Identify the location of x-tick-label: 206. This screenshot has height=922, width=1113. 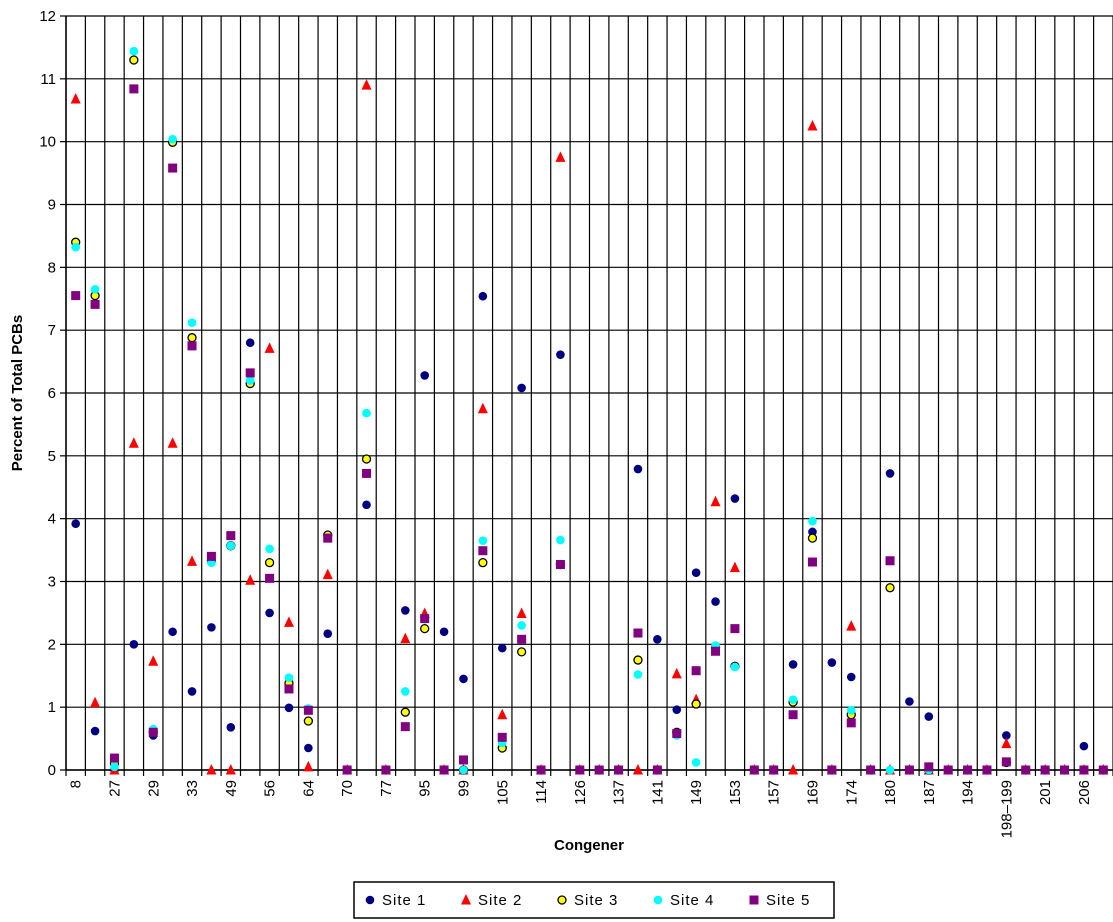
(1084, 792).